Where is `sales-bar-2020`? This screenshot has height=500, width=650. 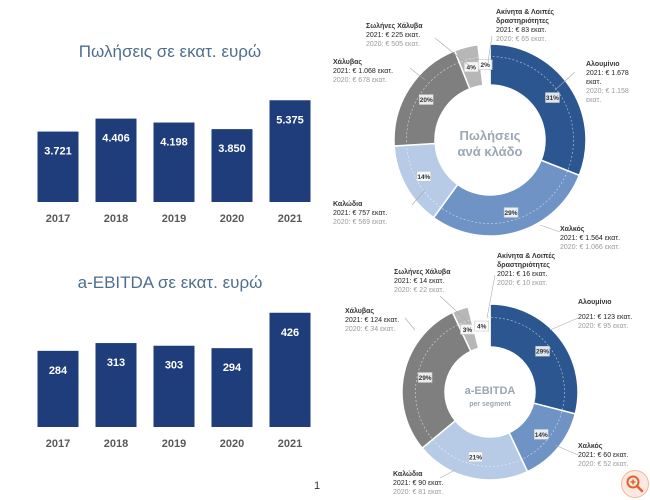 sales-bar-2020 is located at coordinates (232, 165).